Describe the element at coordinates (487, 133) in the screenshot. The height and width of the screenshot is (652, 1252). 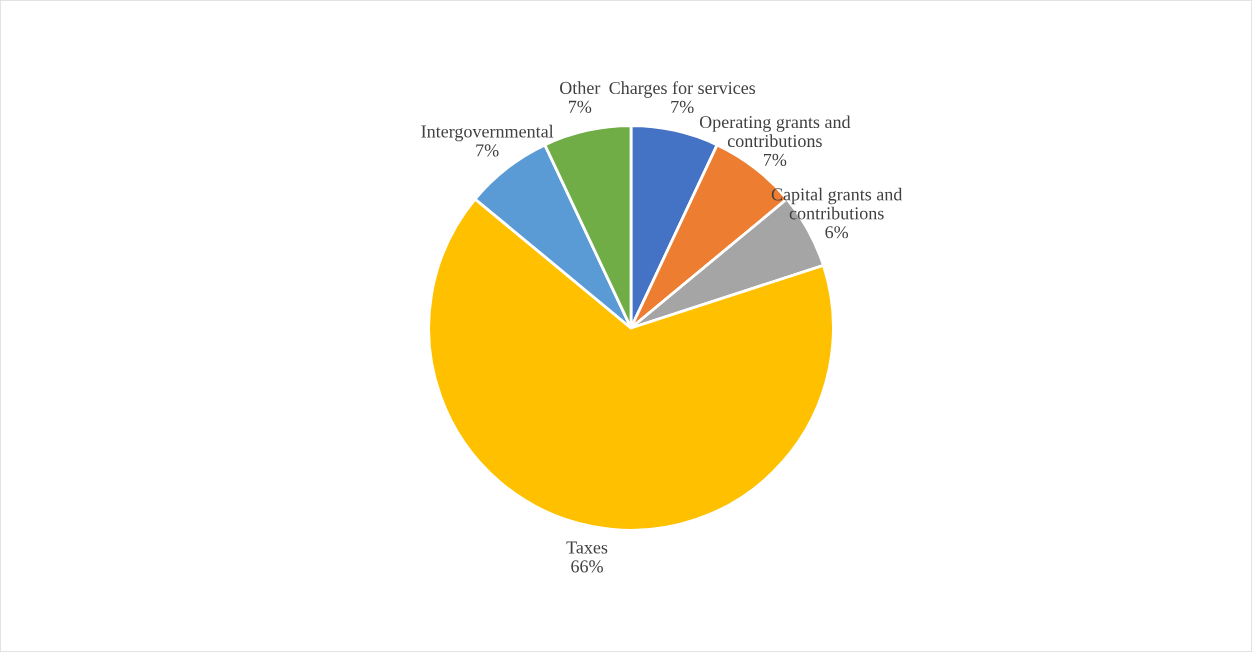
I see `slice-label: Intergovernmental` at that location.